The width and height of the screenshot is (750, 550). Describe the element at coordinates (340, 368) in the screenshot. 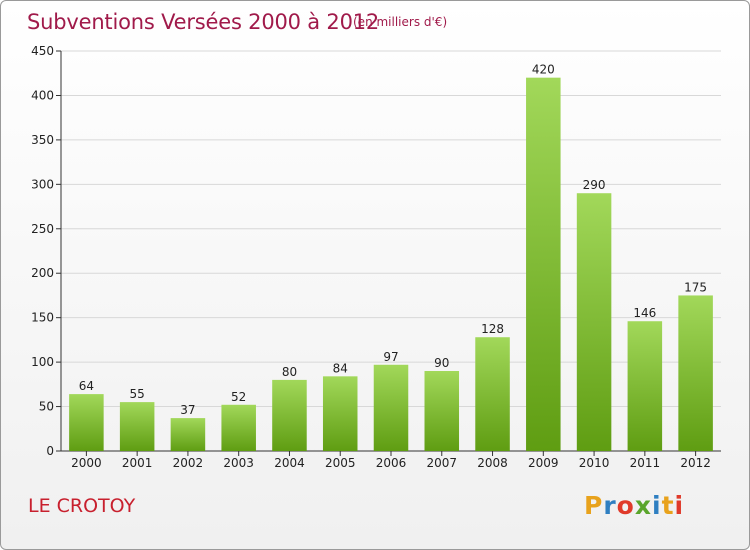

I see `data-label: 84` at that location.